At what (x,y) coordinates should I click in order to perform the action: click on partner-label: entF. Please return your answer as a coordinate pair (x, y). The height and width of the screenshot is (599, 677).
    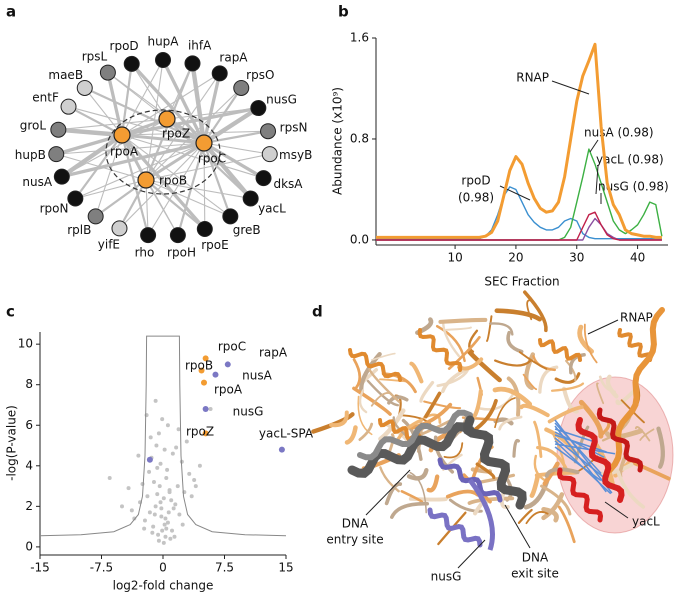
    Looking at the image, I should click on (45, 98).